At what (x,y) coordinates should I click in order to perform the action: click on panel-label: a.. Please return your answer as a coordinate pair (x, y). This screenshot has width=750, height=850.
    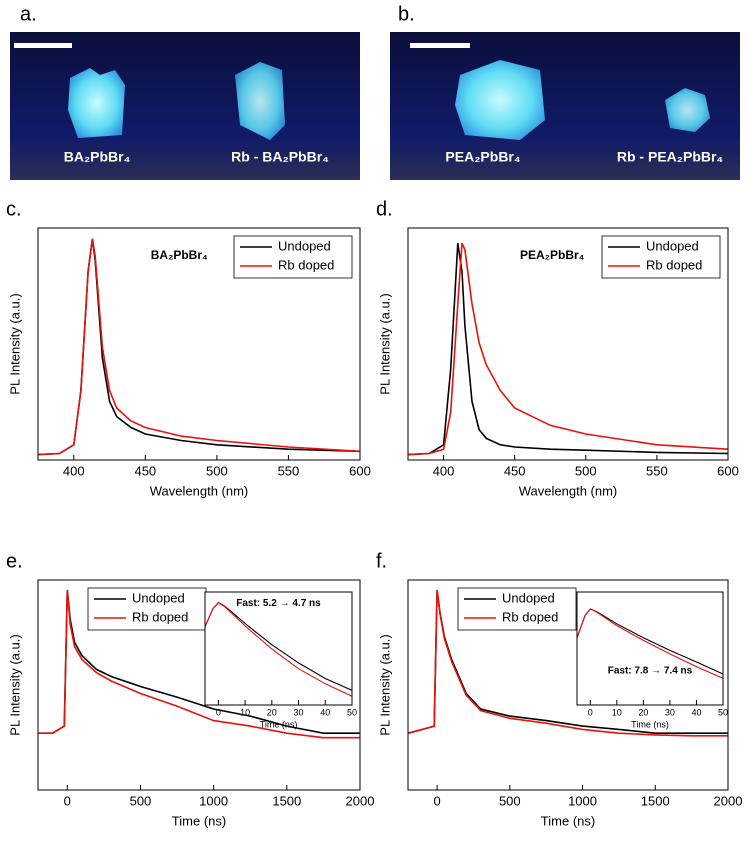
    Looking at the image, I should click on (28, 14).